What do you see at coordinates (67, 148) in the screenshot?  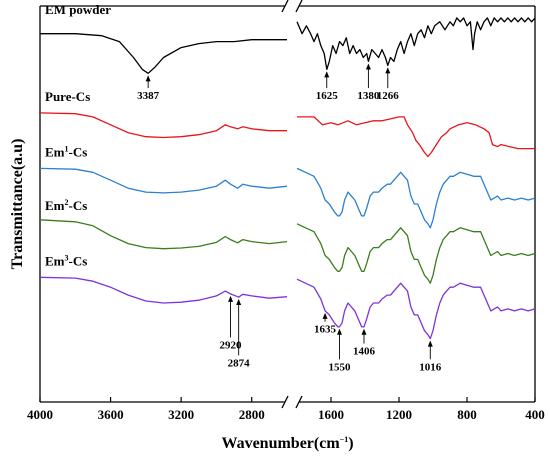 I see `series-label-sup: 1` at bounding box center [67, 148].